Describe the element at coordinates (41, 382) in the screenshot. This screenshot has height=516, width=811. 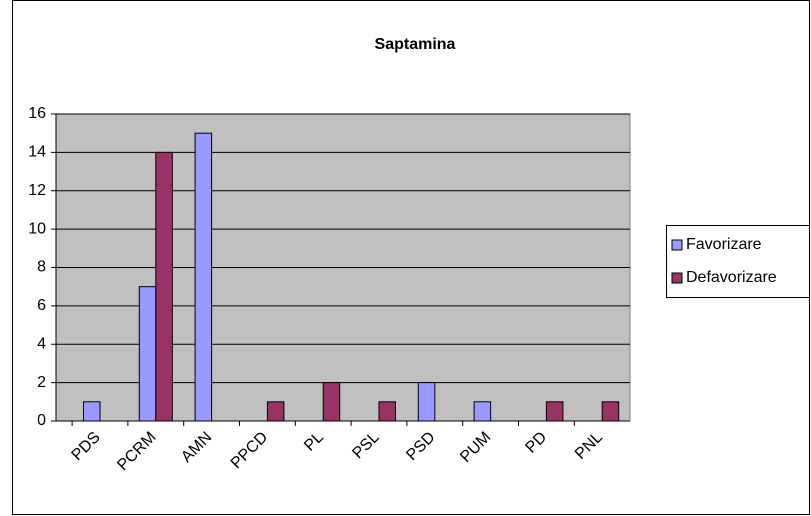
I see `y-tick-label: 2` at that location.